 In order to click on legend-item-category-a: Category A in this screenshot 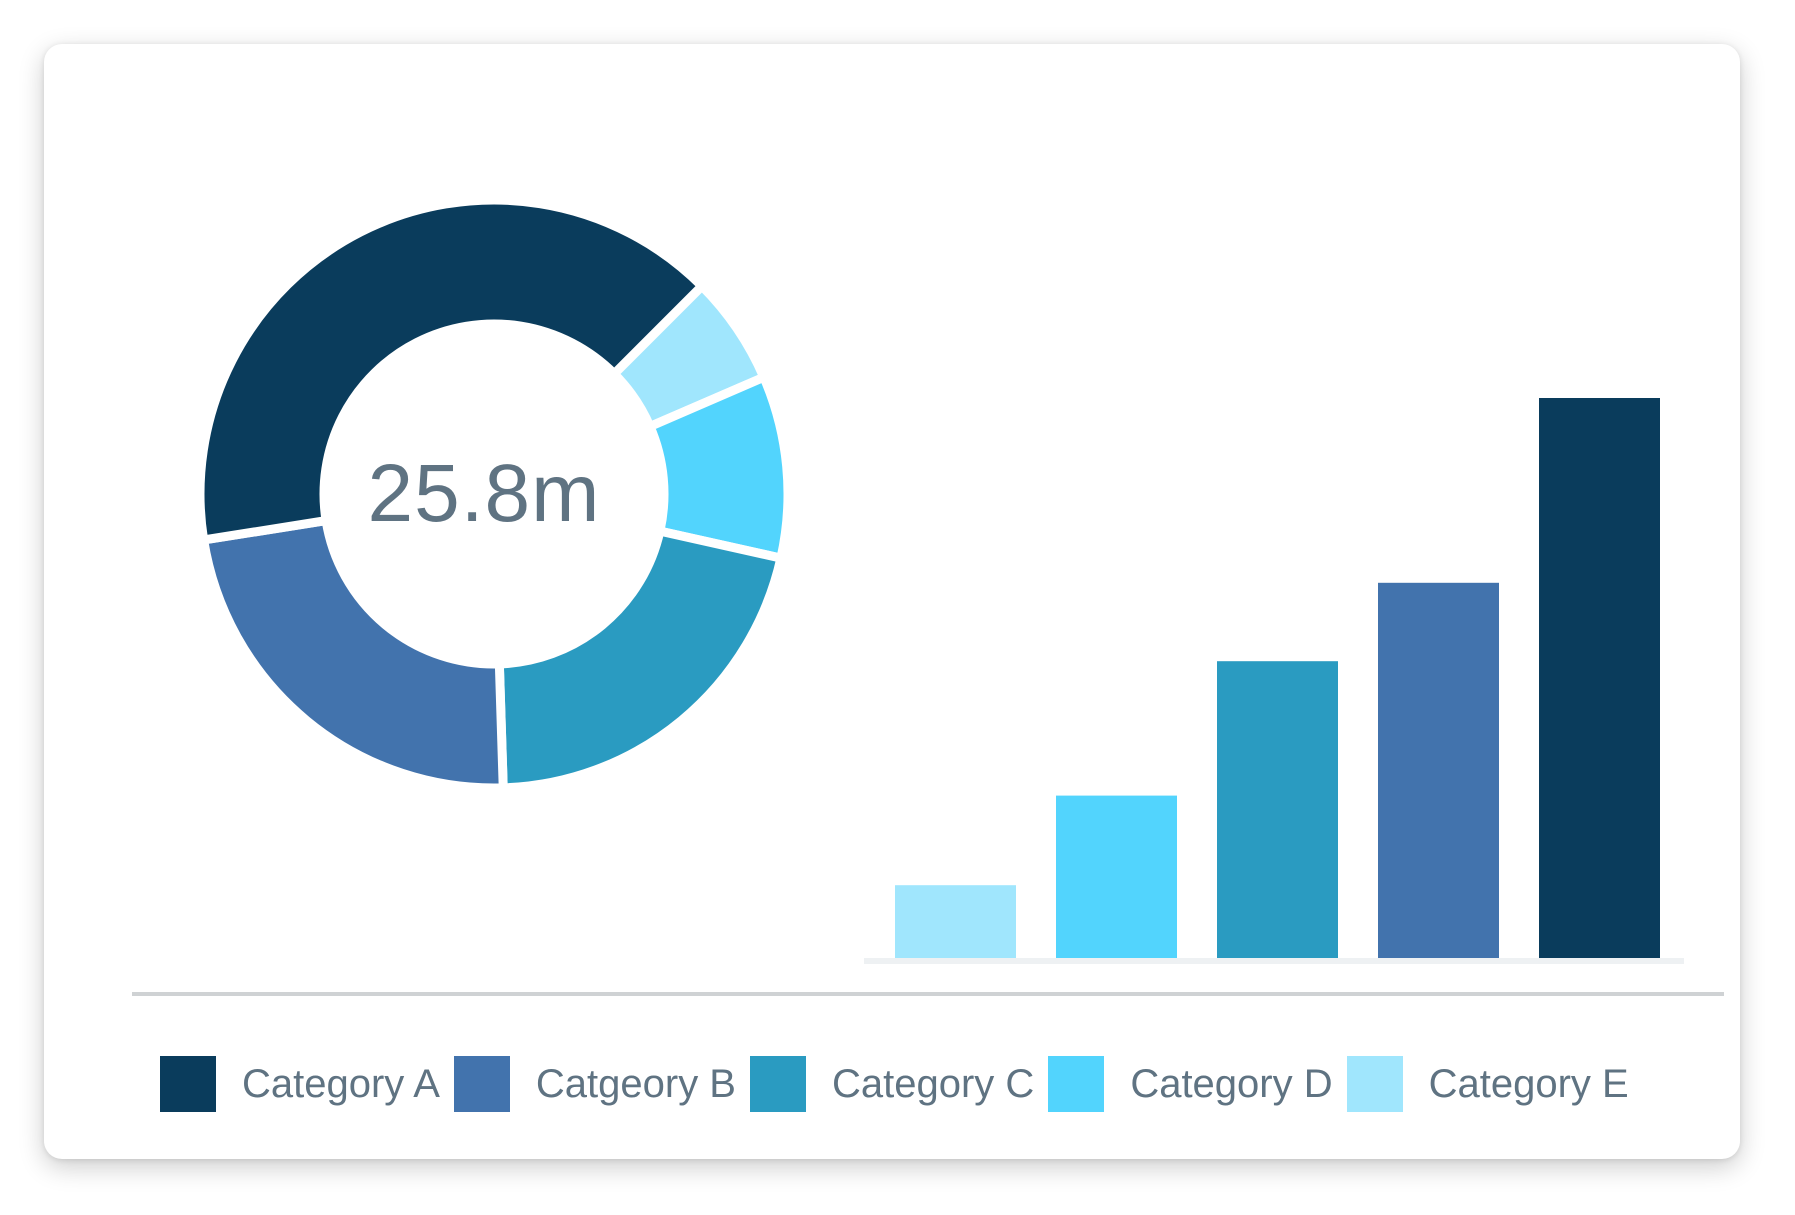, I will do `click(300, 1084)`.